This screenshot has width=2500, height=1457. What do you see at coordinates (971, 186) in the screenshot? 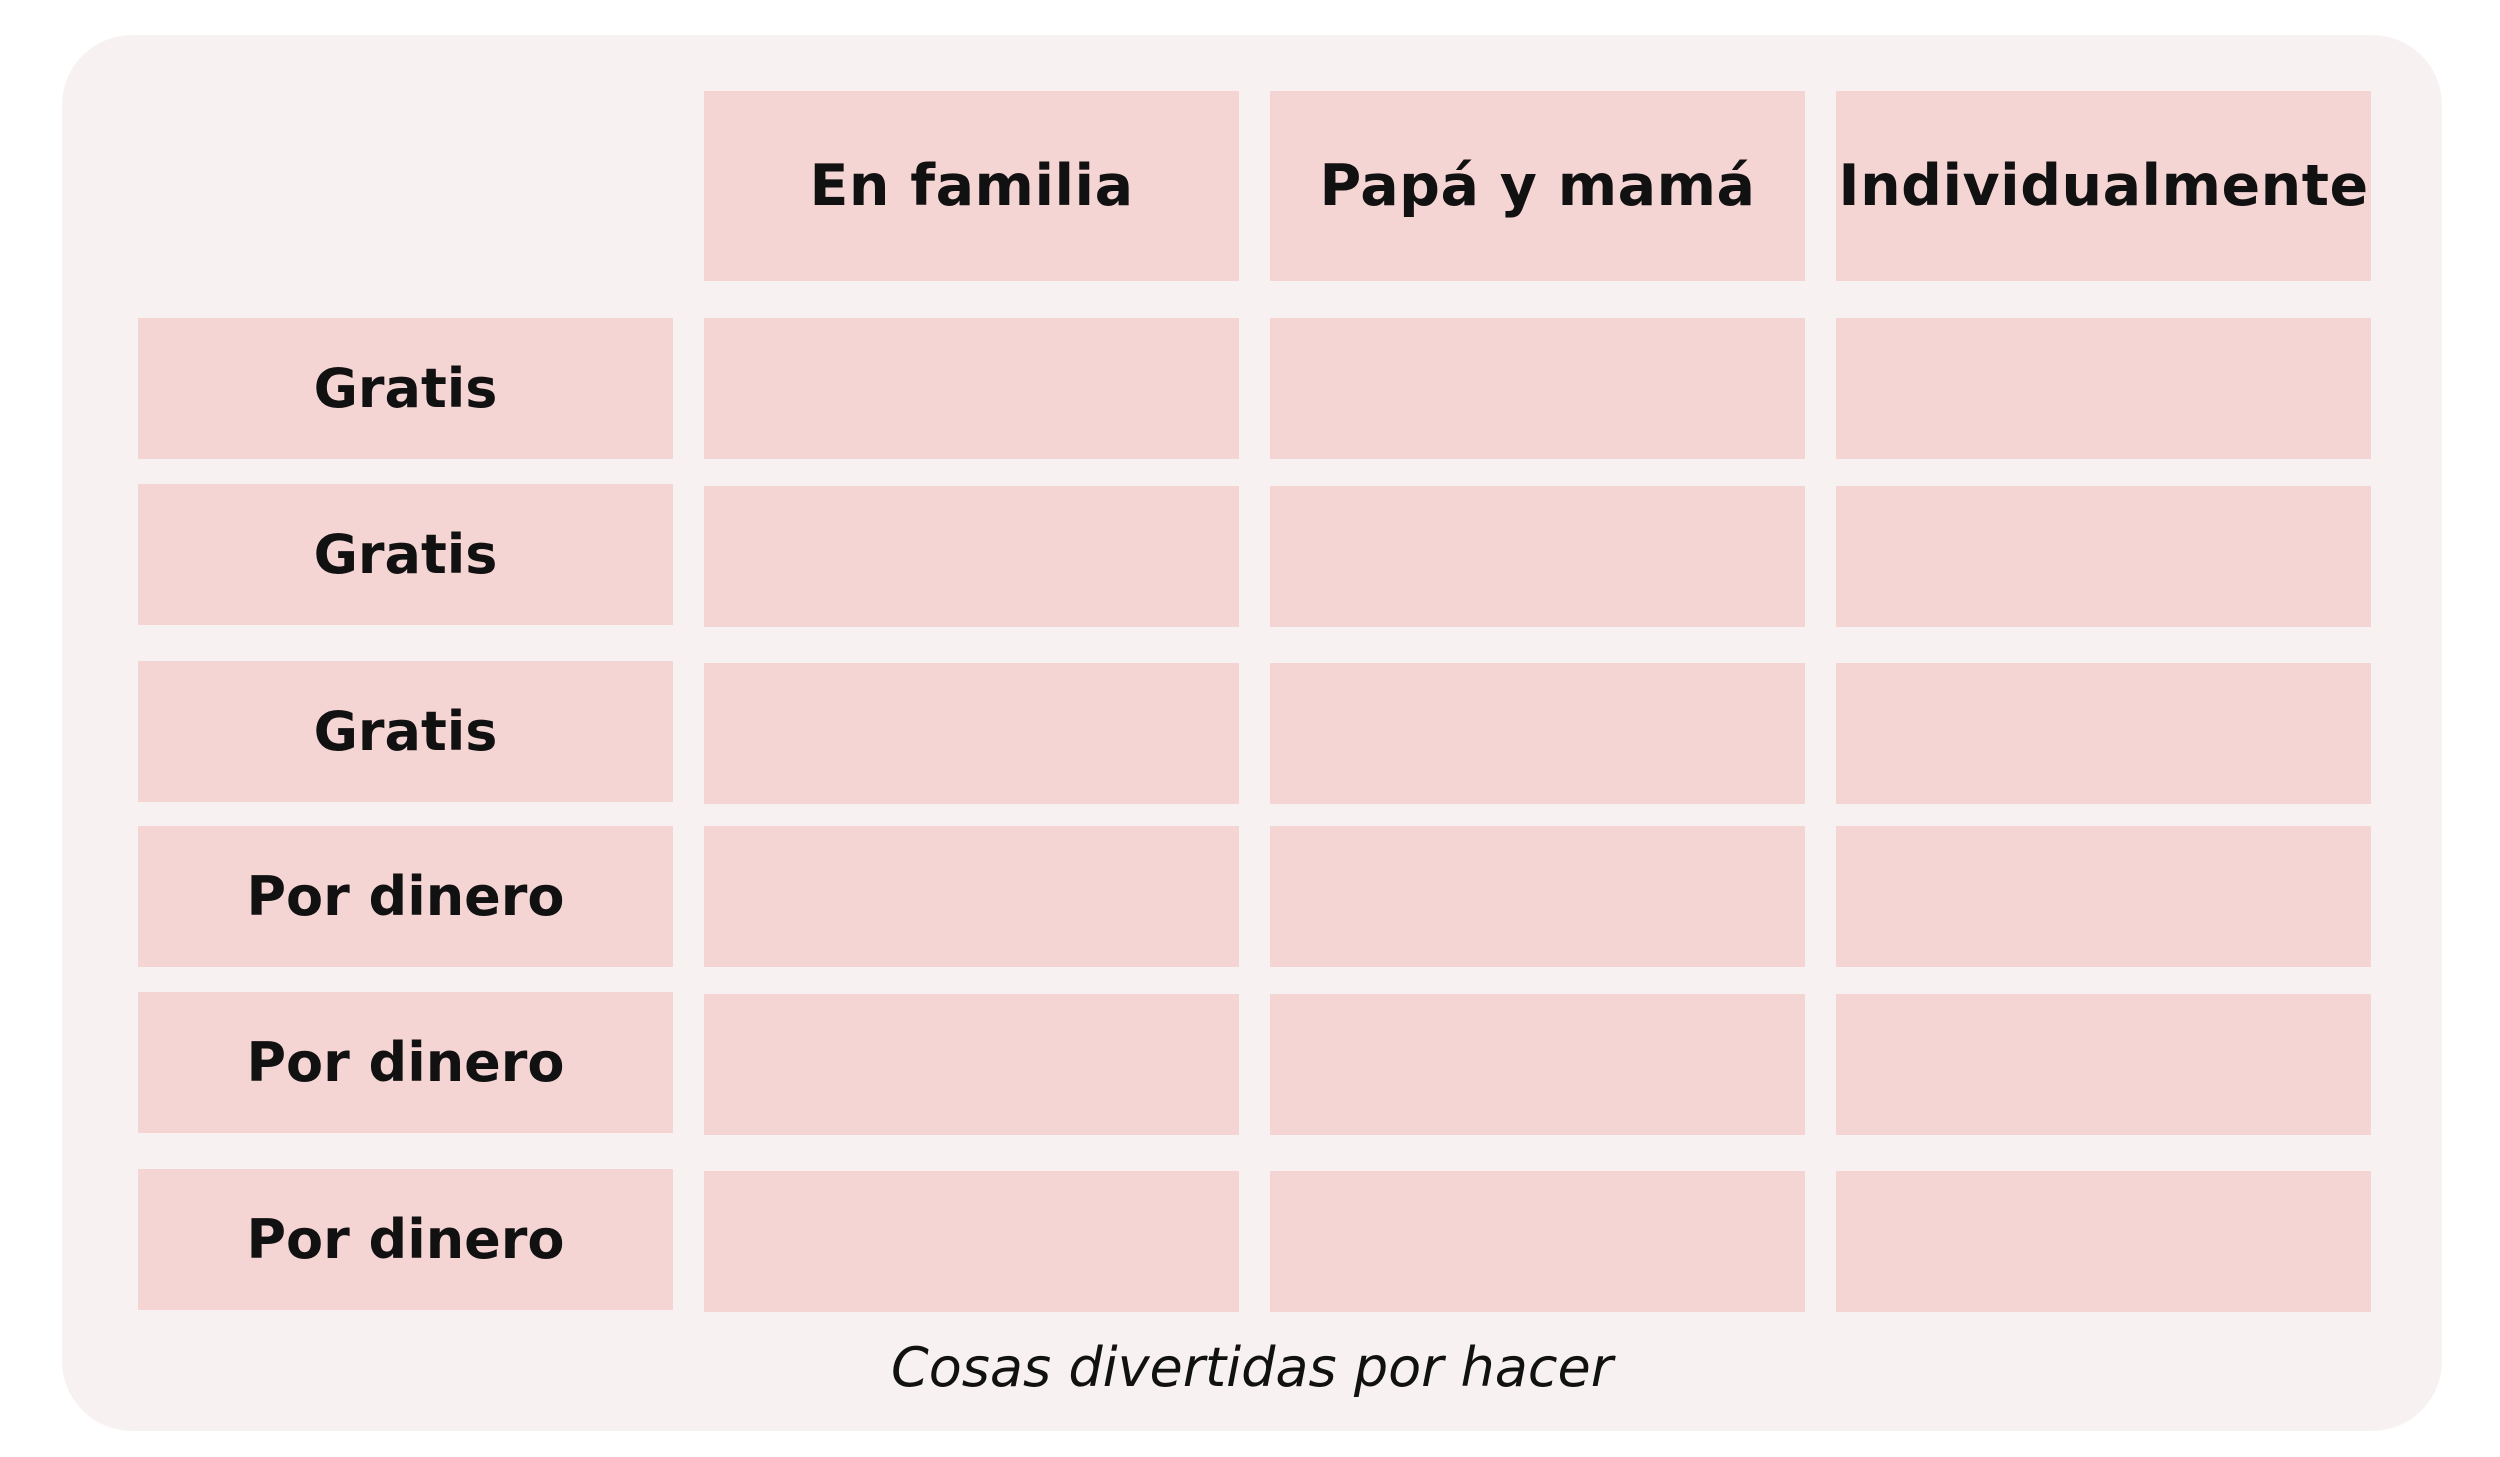
I see `column-header-en-familia: En familia` at bounding box center [971, 186].